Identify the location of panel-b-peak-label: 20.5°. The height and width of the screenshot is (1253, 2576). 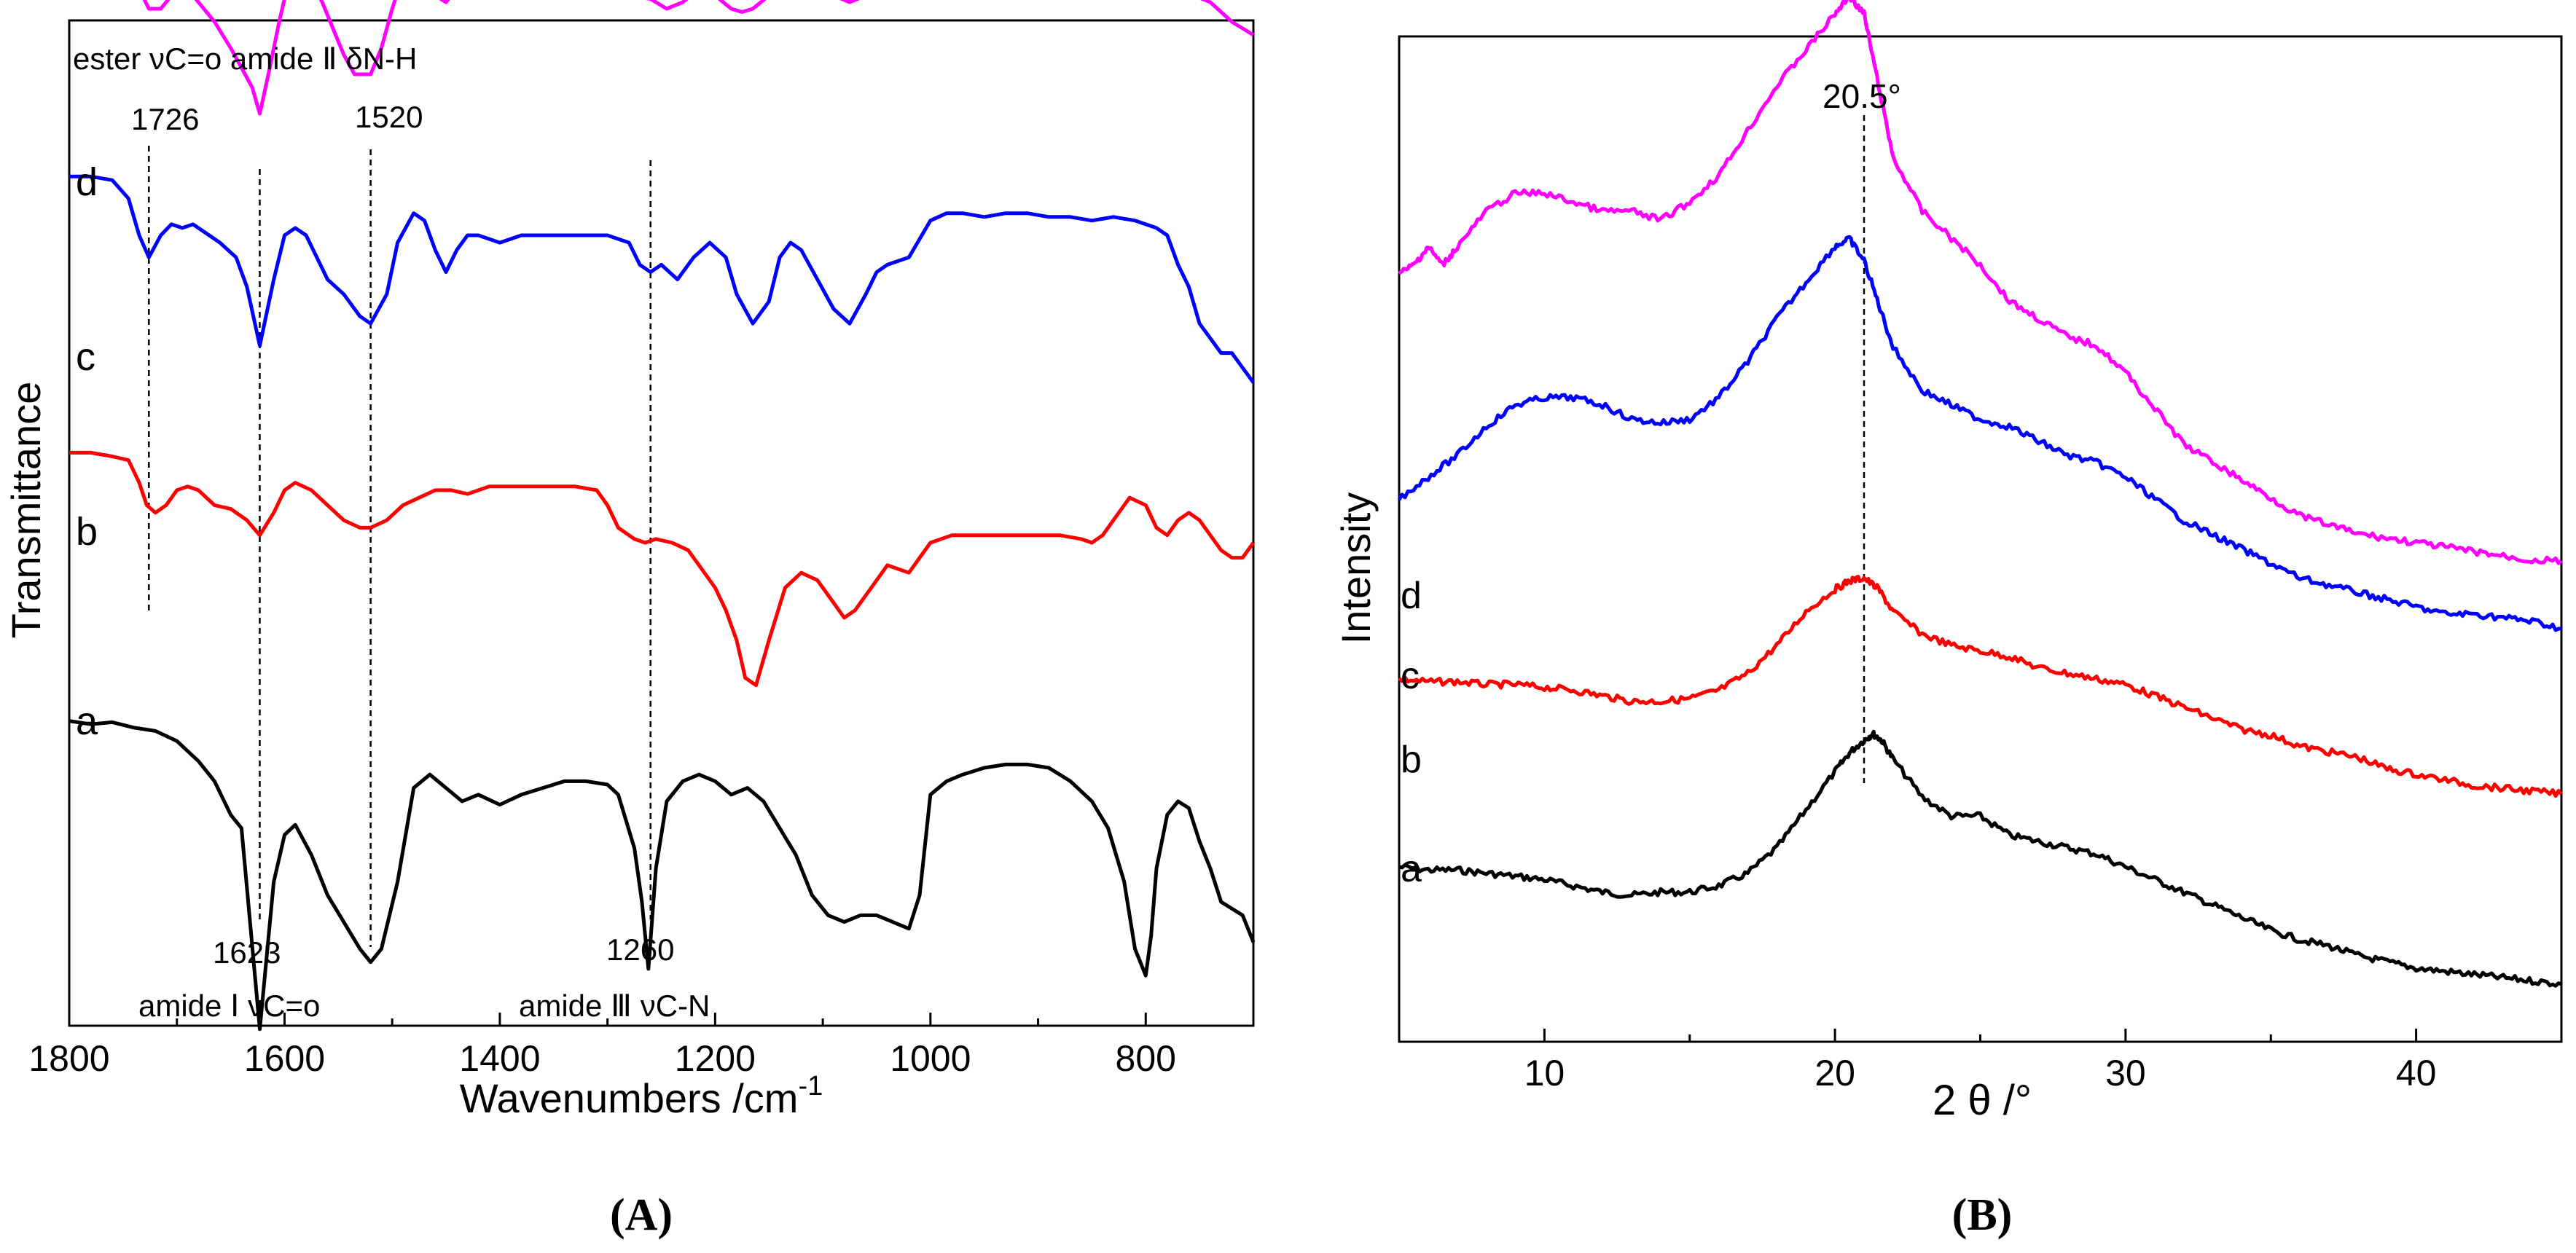
(1862, 96).